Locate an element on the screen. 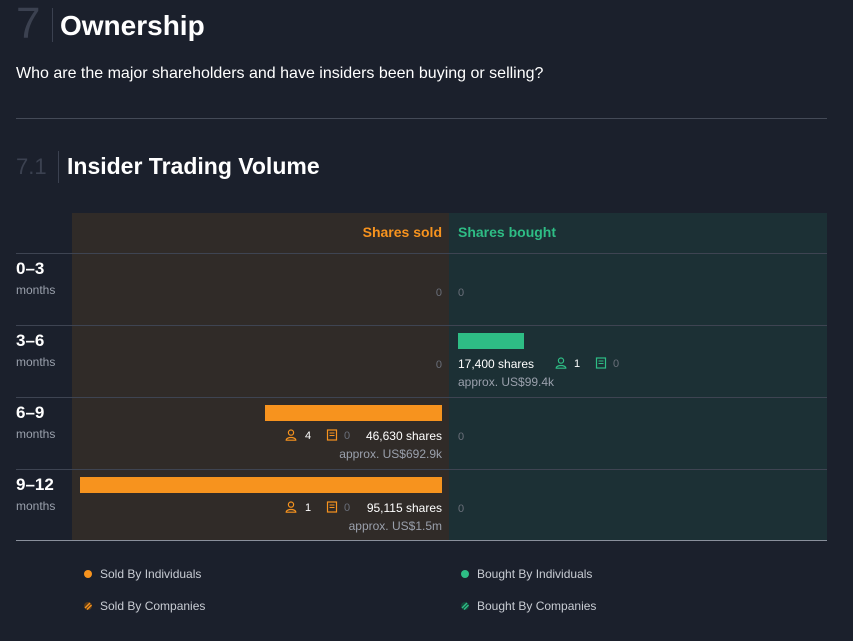  legend-label: Sold By Companies is located at coordinates (153, 606).